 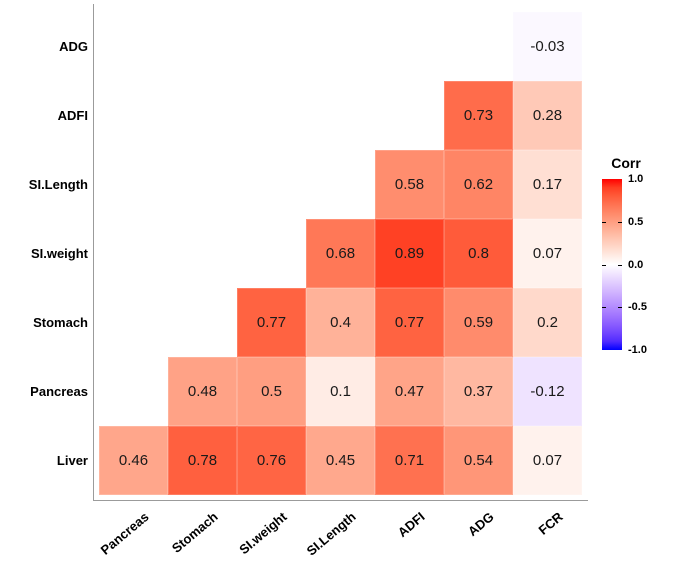 What do you see at coordinates (271, 460) in the screenshot?
I see `heatmap-cell: 0.76` at bounding box center [271, 460].